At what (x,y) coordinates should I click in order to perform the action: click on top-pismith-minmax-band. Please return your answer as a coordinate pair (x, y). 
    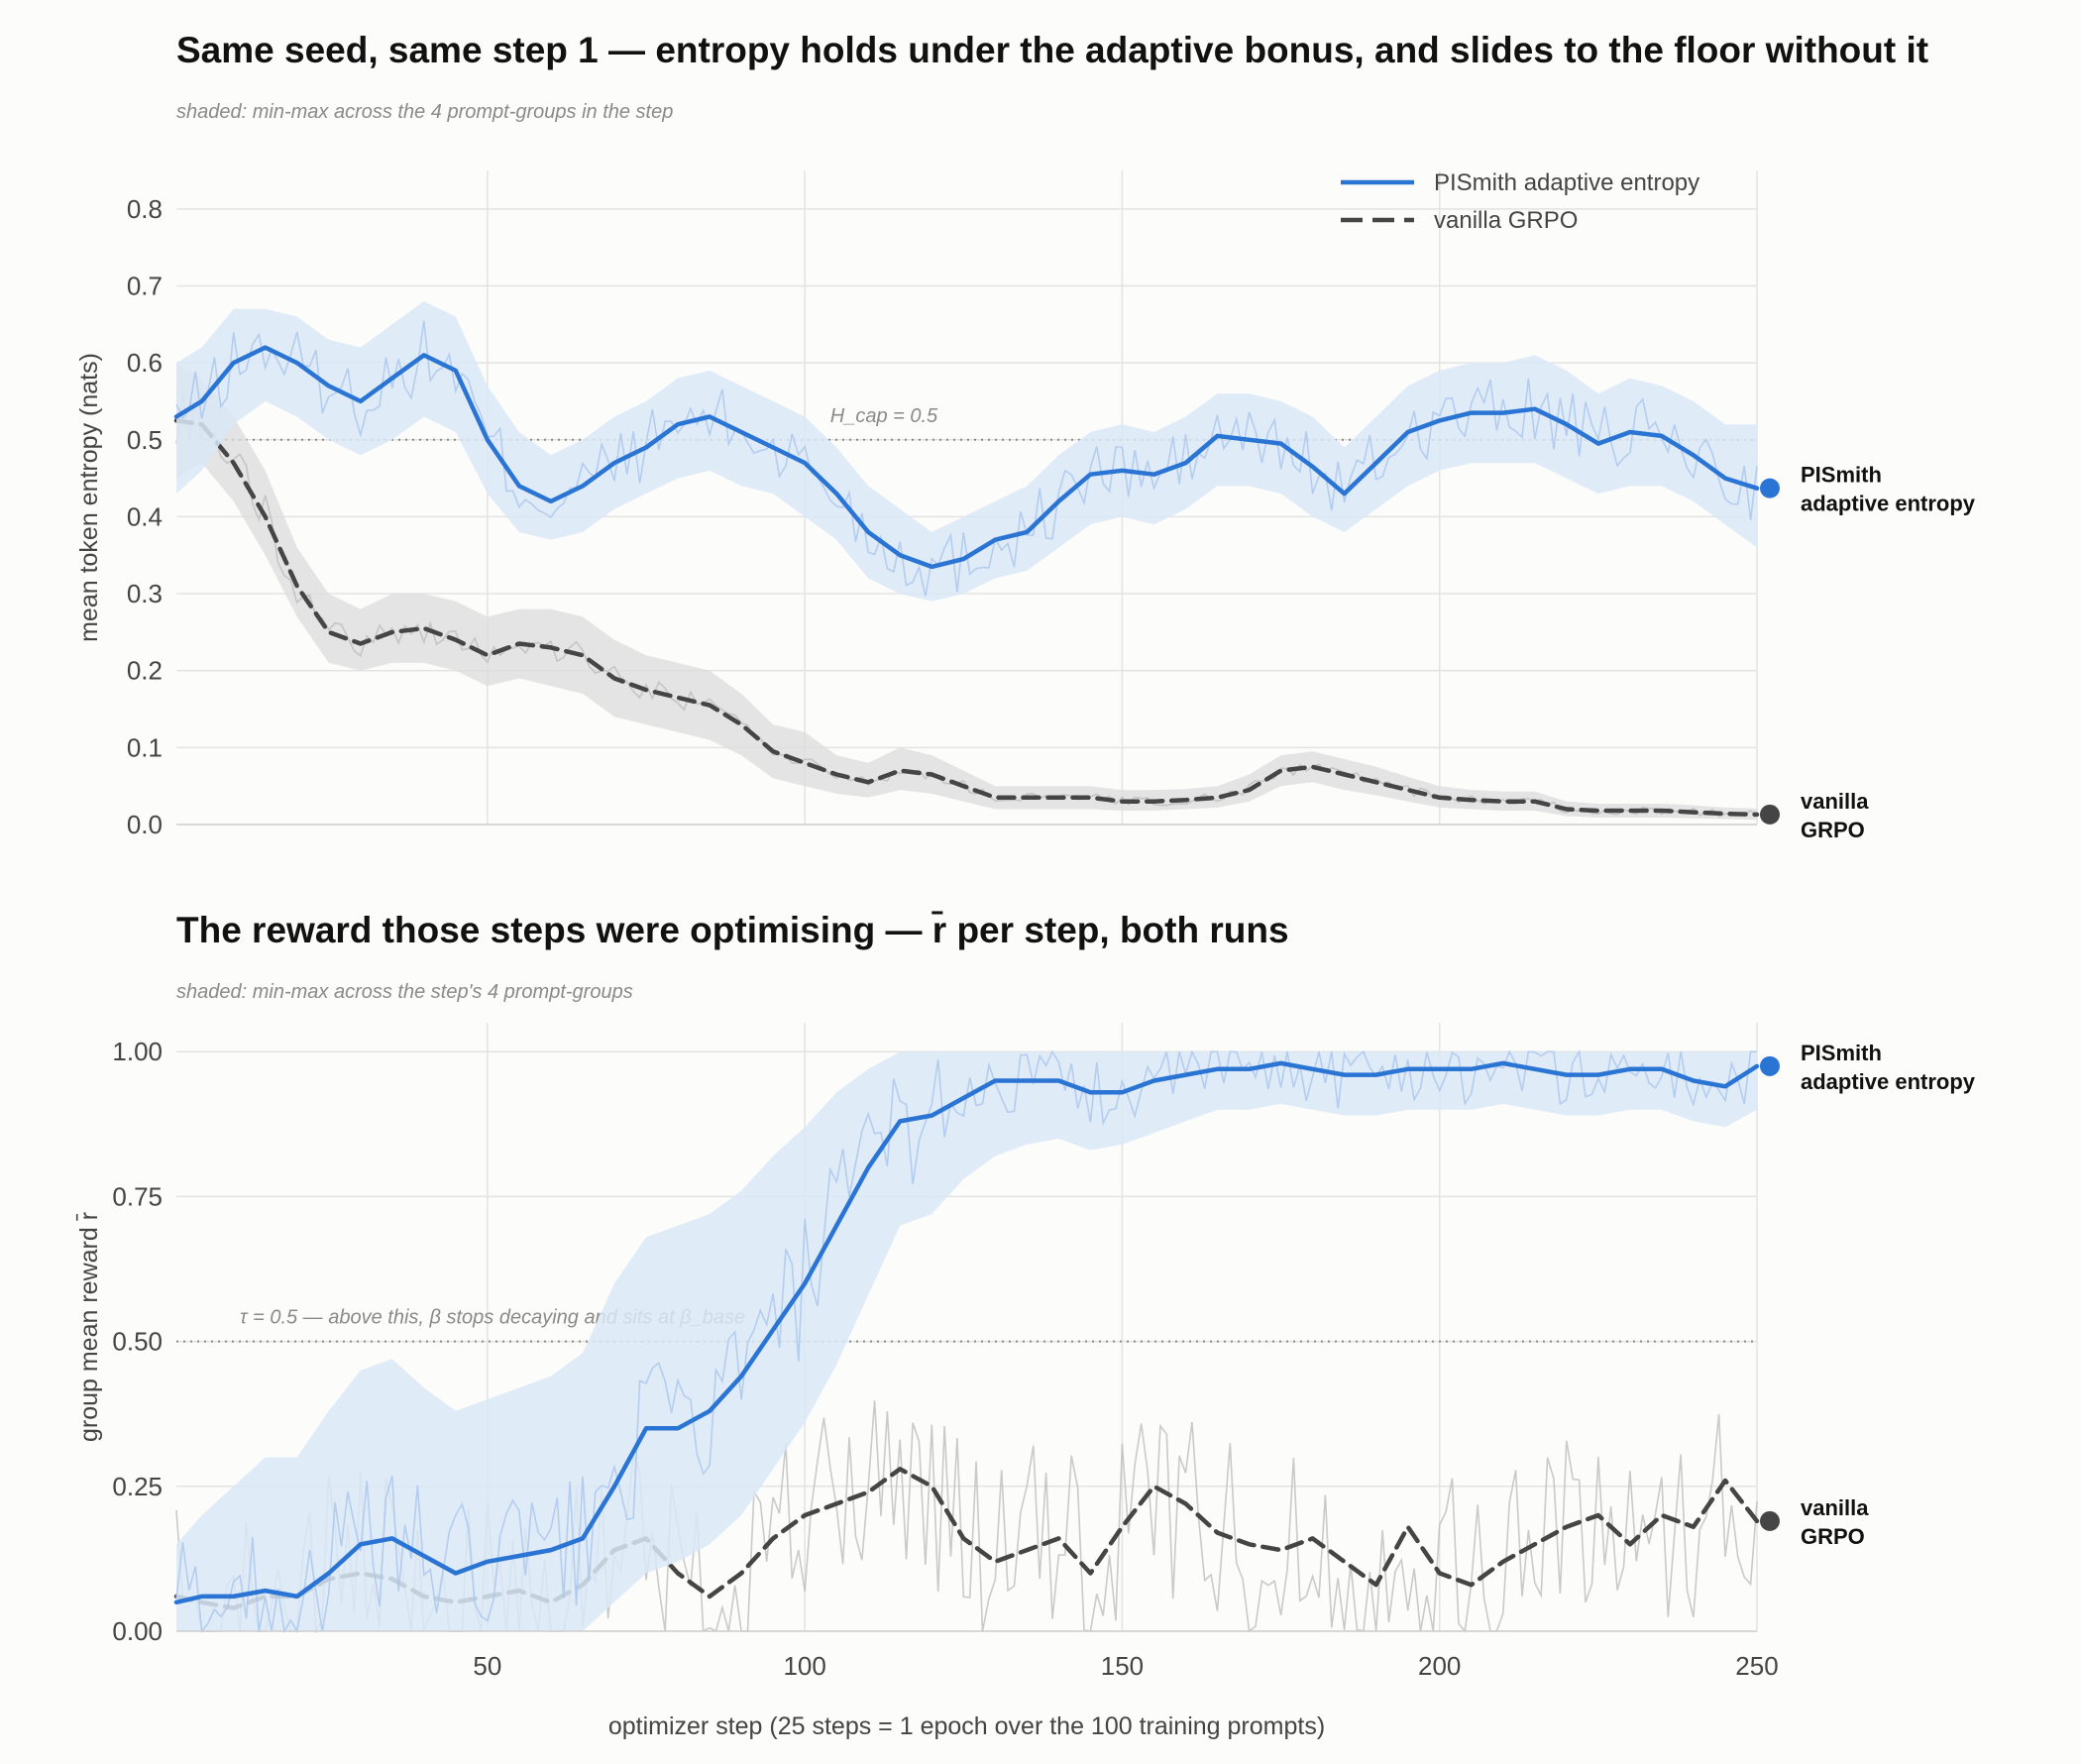
    Looking at the image, I should click on (966, 451).